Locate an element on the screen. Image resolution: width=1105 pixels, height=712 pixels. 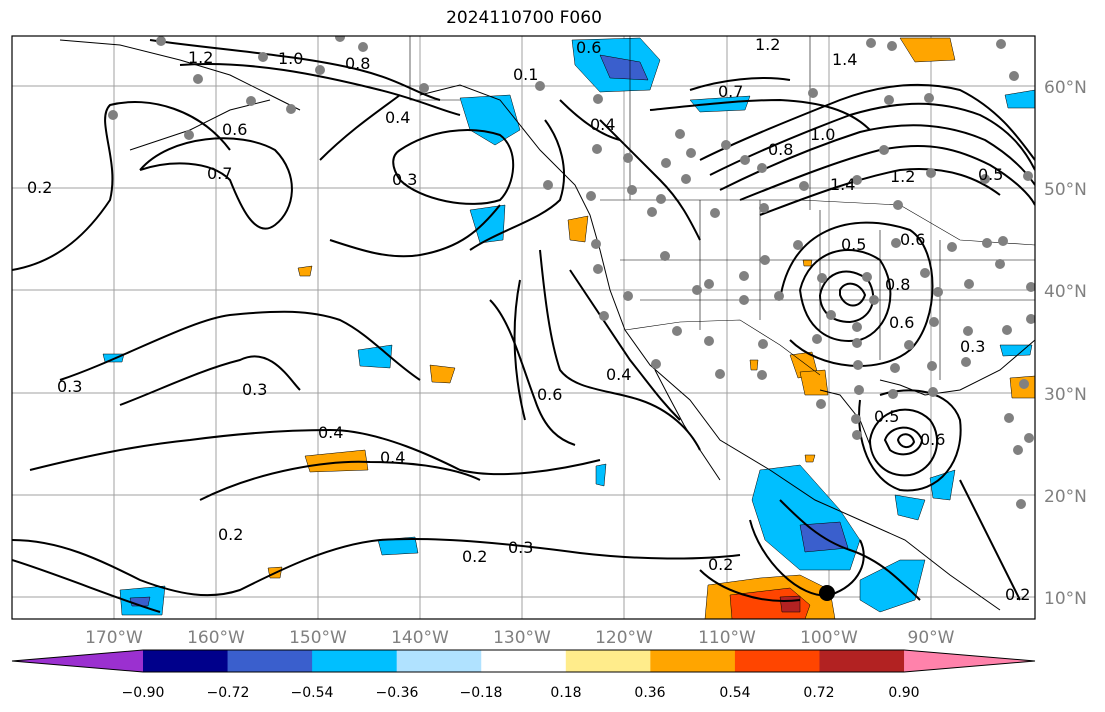
colorbar-extend-max is located at coordinates (969, 661).